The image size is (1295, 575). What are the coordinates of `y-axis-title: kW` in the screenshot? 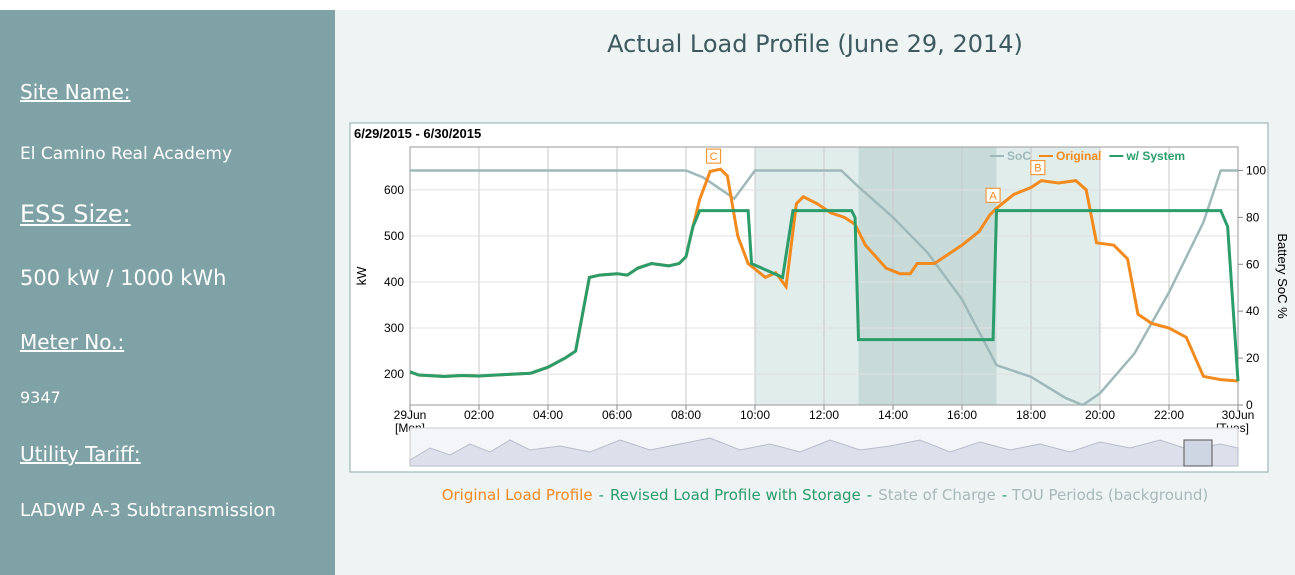 It's located at (361, 276).